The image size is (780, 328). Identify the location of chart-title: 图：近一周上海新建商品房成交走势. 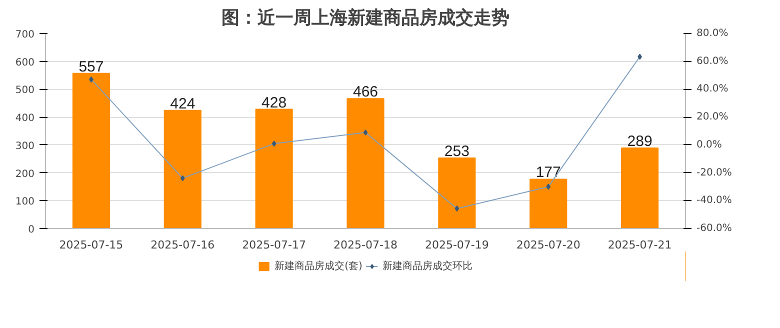
(366, 18).